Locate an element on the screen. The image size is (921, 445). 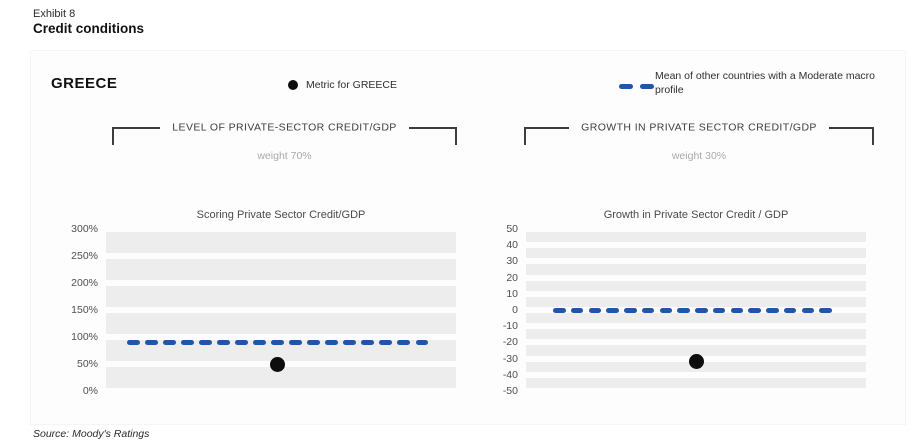
mean-dashed-line-icon is located at coordinates (636, 86).